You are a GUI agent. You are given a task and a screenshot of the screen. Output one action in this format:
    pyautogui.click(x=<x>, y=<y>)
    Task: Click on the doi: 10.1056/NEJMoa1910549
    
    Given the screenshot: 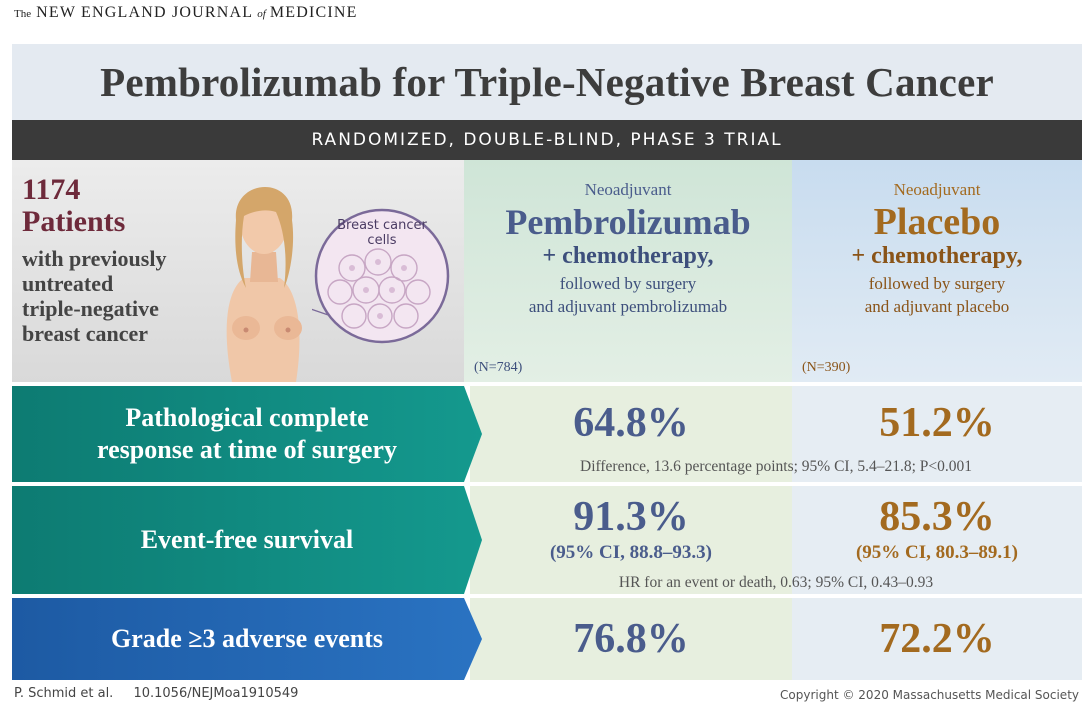 What is the action you would take?
    pyautogui.click(x=216, y=693)
    